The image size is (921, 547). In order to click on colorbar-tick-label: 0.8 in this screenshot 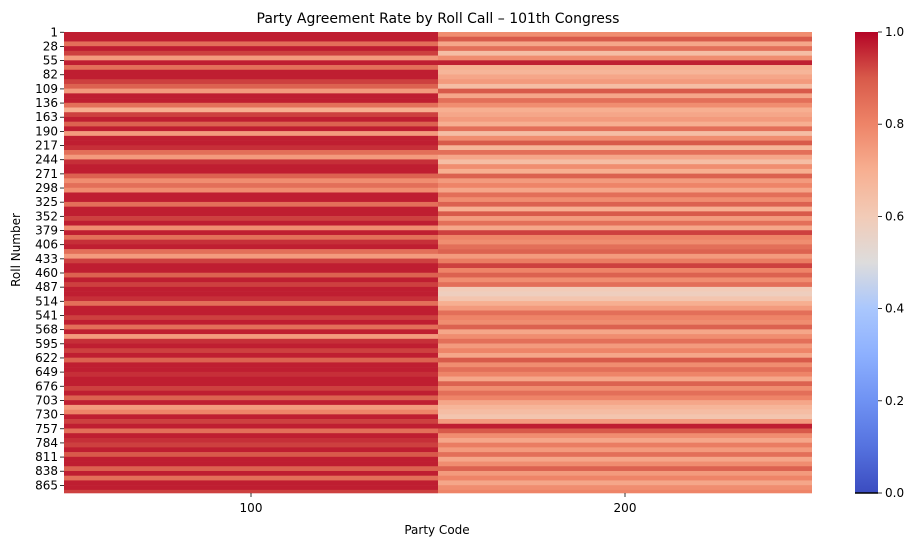, I will do `click(894, 124)`.